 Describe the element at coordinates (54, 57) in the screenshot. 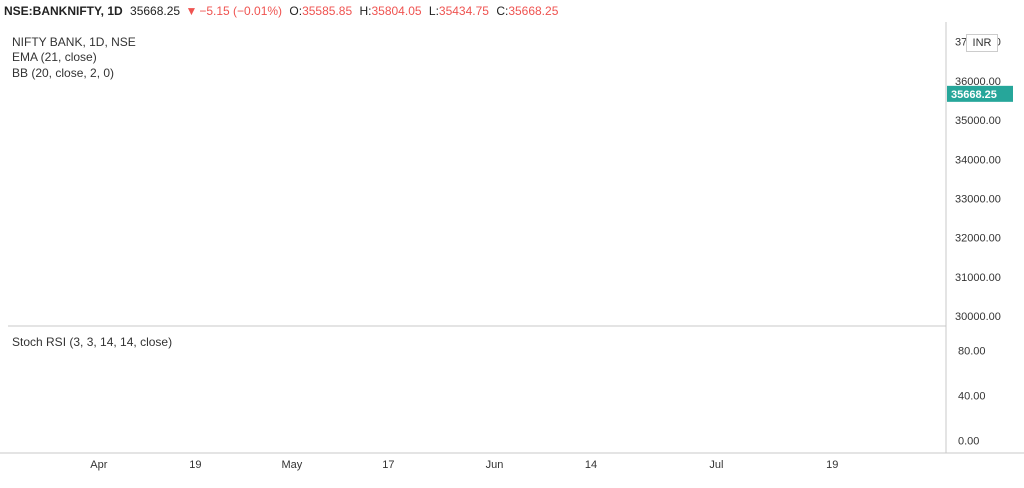

I see `legend-ema: EMA (21, close)` at that location.